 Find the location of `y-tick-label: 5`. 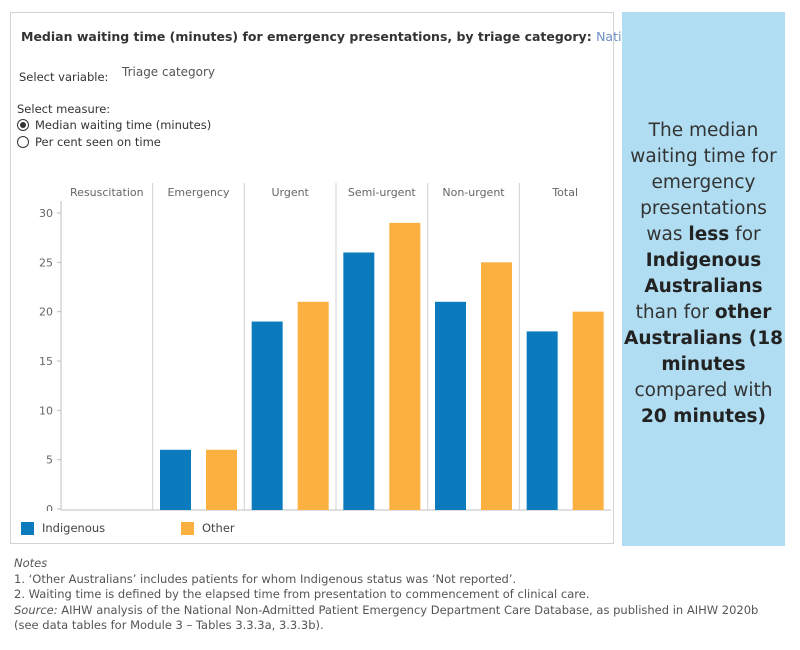

y-tick-label: 5 is located at coordinates (49, 460).